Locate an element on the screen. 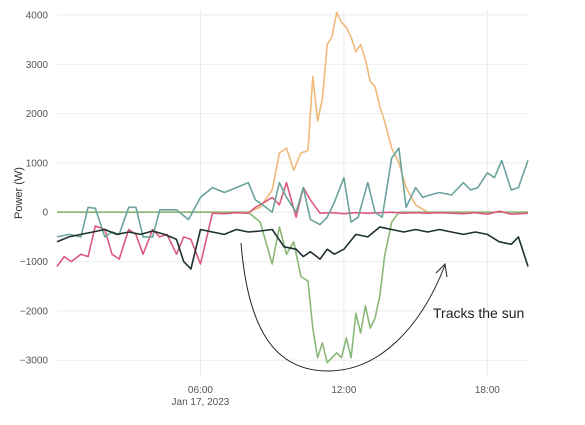 This screenshot has width=585, height=425. x-tick-label: 06:00 is located at coordinates (200, 390).